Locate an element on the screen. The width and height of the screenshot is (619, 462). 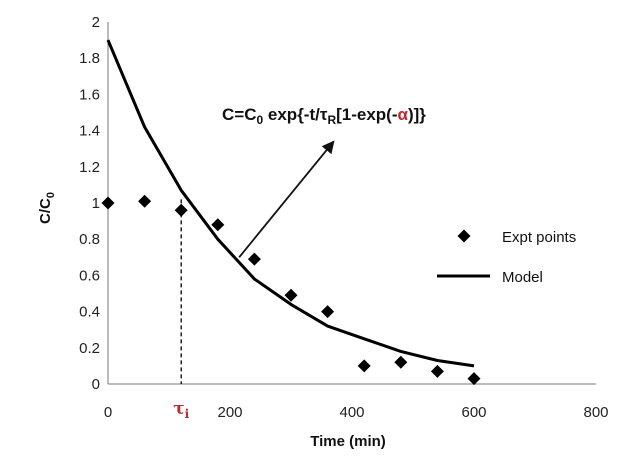
y-tick-labels: 0 0.2 0.4 0.6 0.8 1 1.2 1.4 1.6 1.8 2 is located at coordinates (89, 203).